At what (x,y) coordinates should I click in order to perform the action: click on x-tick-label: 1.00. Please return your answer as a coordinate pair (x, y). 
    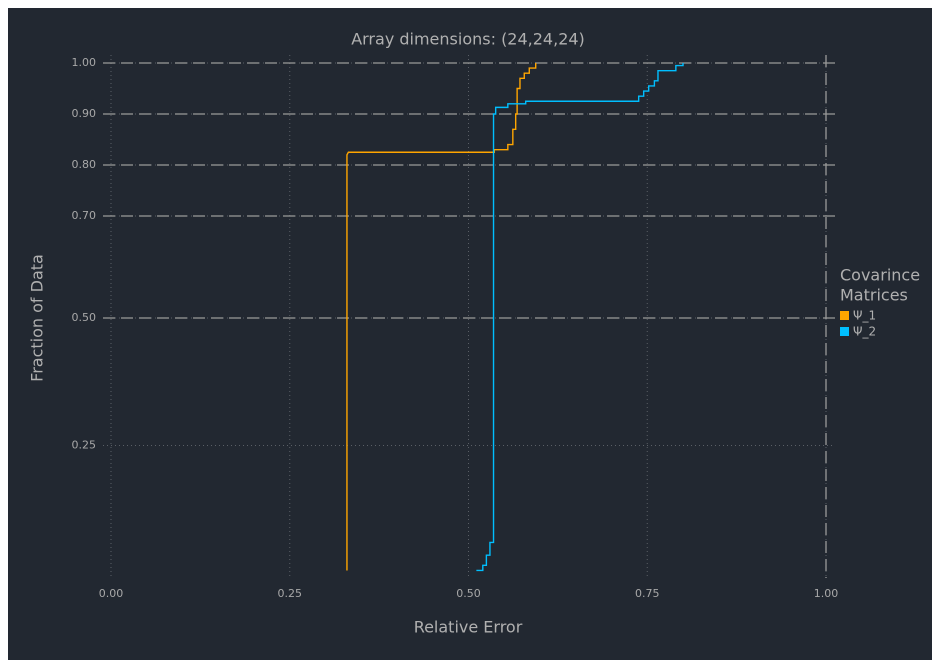
    Looking at the image, I should click on (826, 593).